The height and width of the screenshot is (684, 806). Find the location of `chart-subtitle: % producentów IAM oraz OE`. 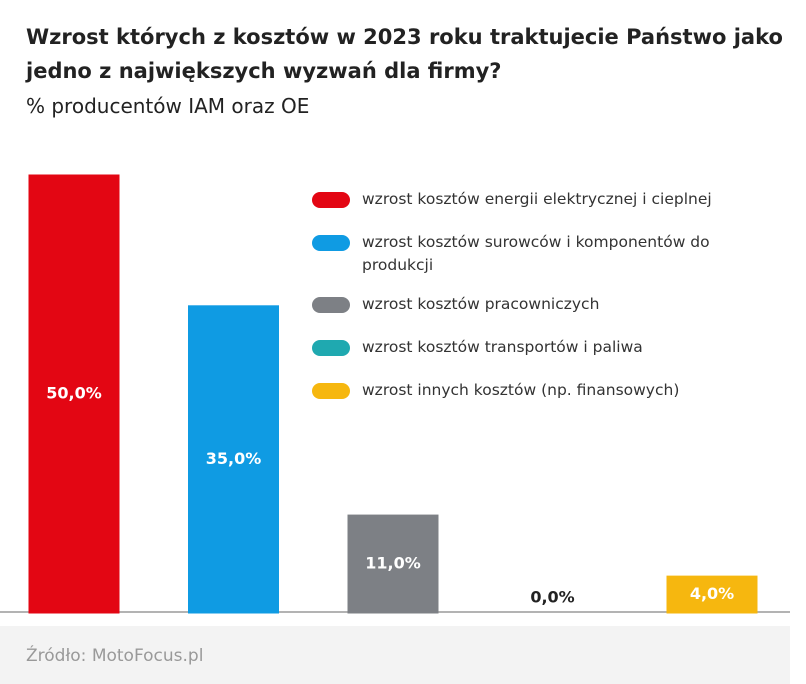

chart-subtitle: % producentów IAM oraz OE is located at coordinates (168, 106).